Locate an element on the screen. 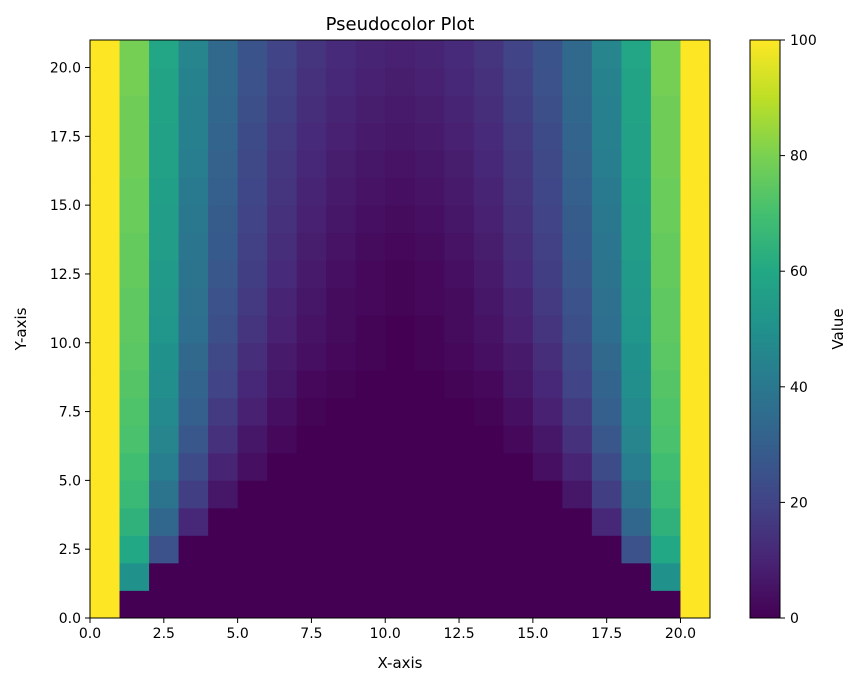  colorbar-tick-label: 100 is located at coordinates (803, 41).